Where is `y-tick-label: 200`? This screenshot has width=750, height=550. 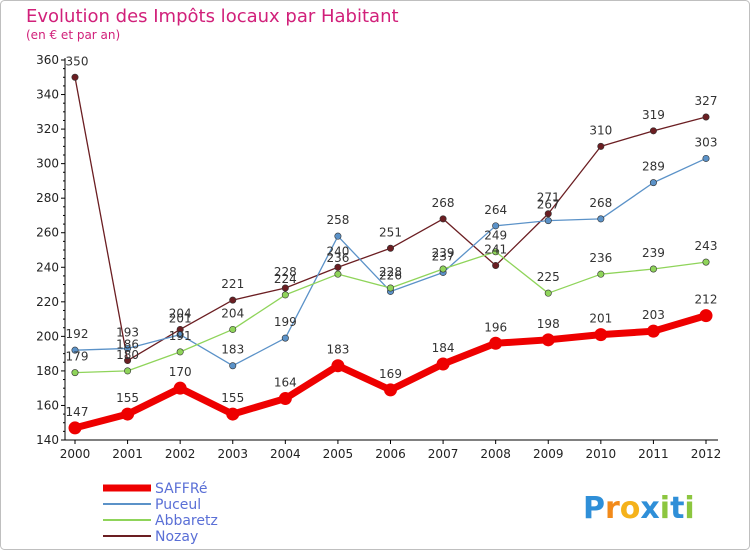 y-tick-label: 200 is located at coordinates (47, 336).